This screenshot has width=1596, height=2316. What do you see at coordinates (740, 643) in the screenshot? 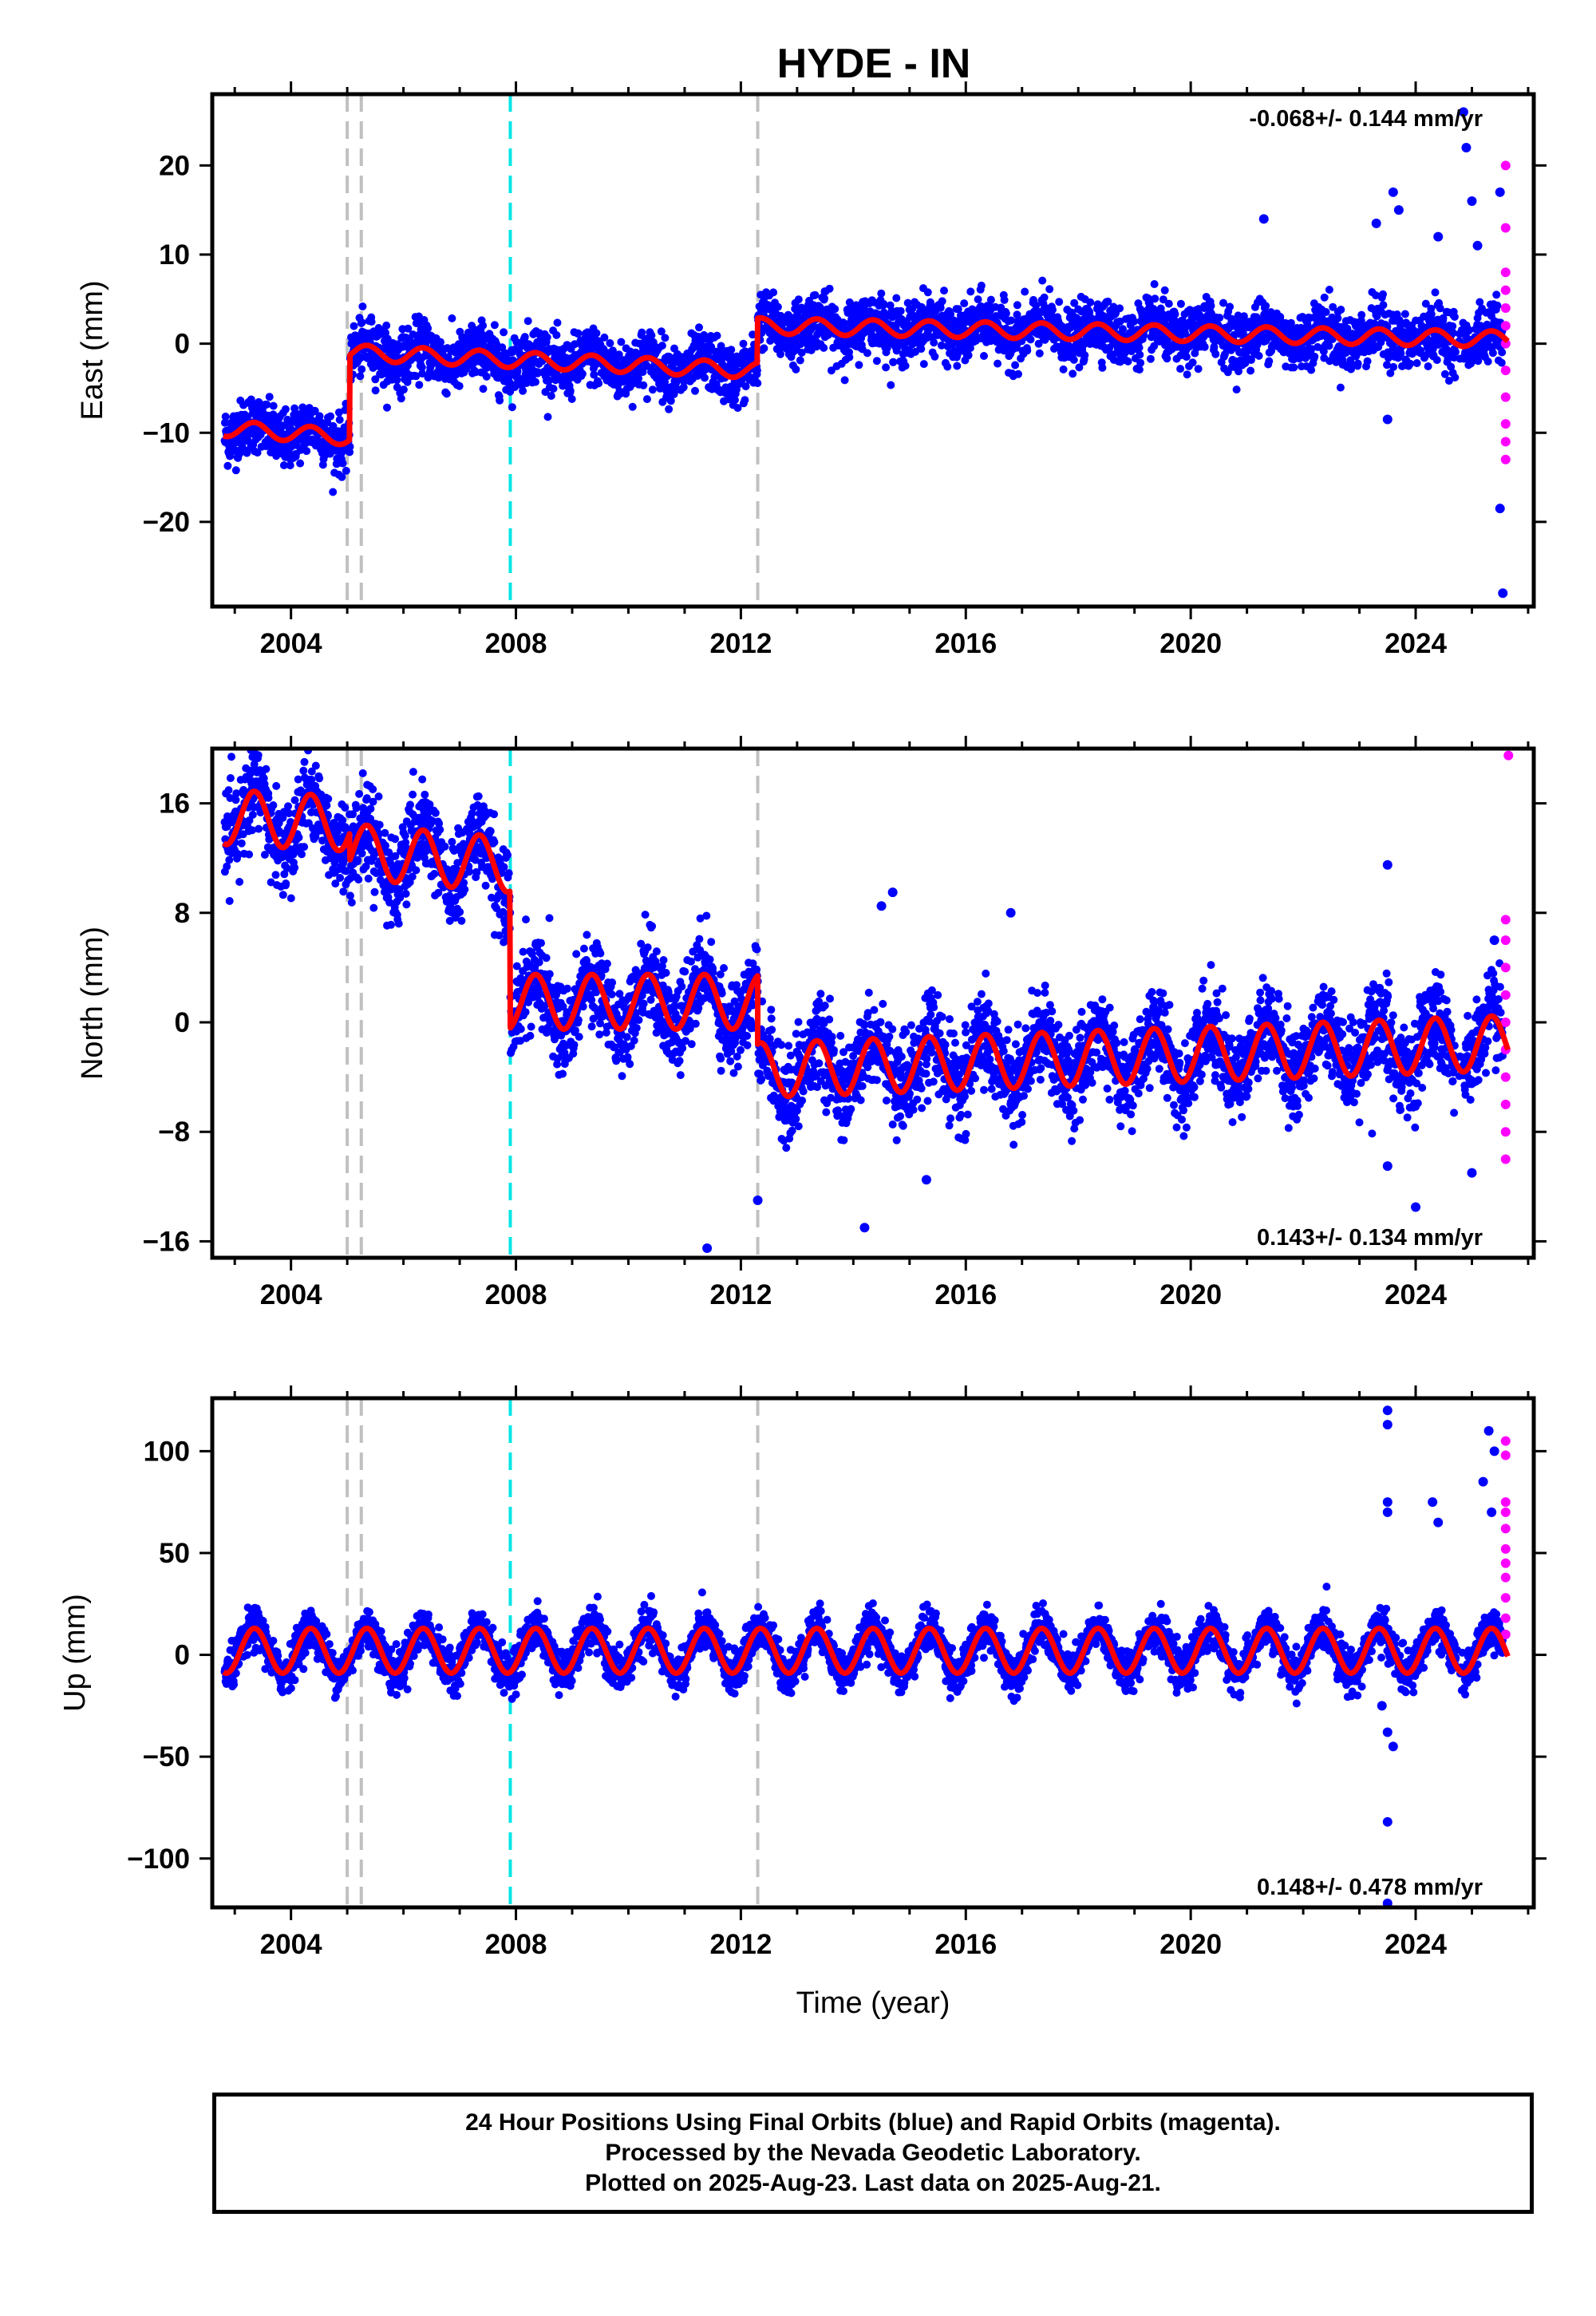
I see `x-tick-label: 2012` at bounding box center [740, 643].